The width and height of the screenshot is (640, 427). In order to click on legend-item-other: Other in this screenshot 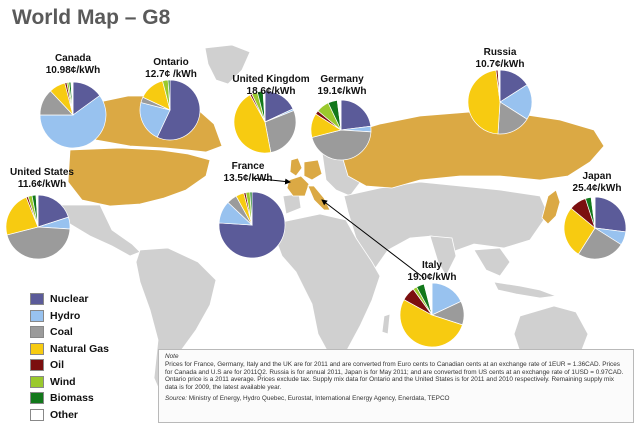, I will do `click(69, 415)`.